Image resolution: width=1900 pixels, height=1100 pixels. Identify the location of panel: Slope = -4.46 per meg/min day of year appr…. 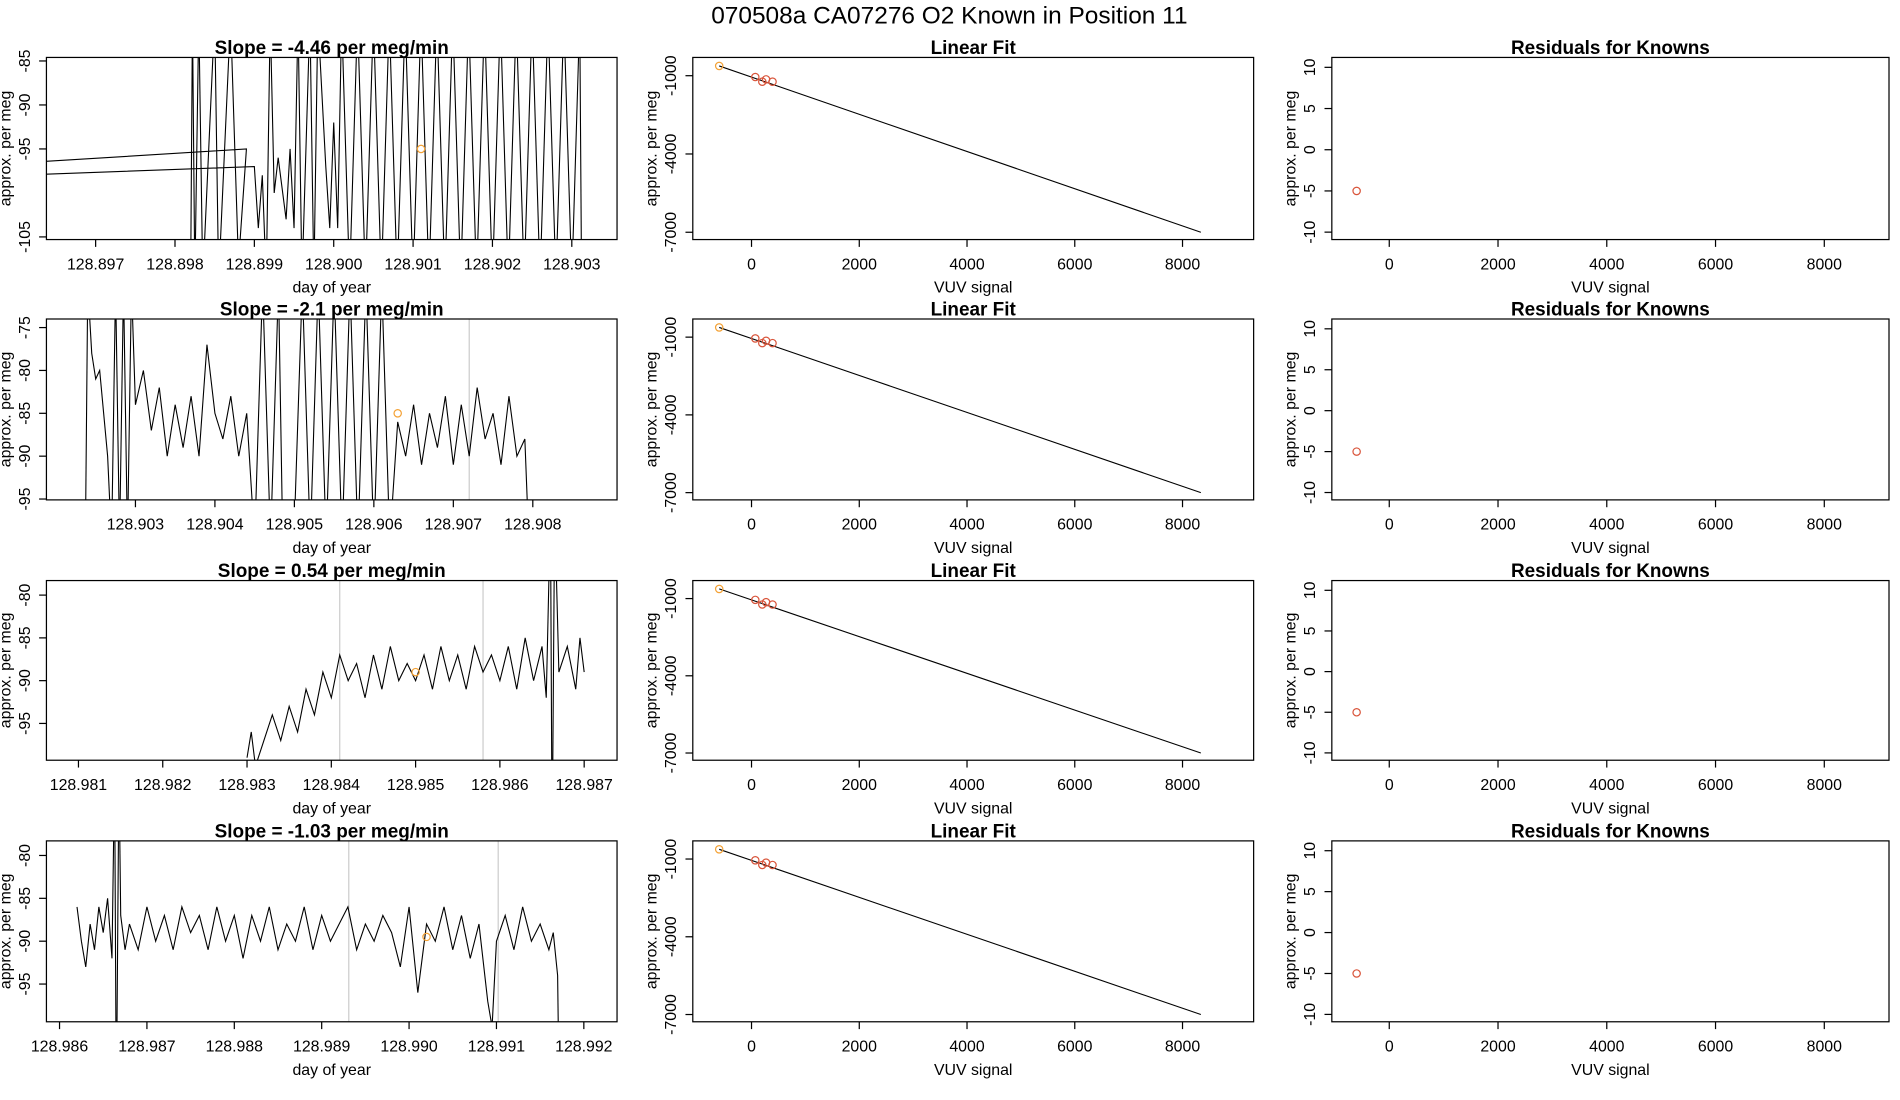
(309, 167).